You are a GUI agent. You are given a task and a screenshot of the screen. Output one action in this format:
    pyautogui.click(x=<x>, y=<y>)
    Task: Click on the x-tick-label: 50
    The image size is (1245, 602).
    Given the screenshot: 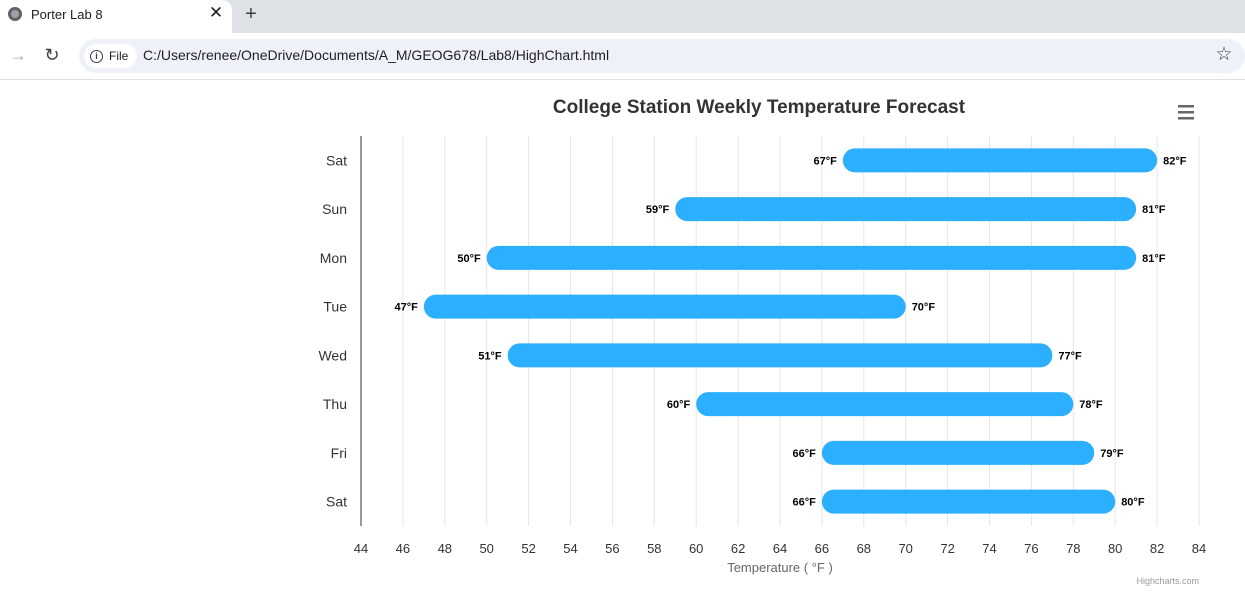 What is the action you would take?
    pyautogui.click(x=486, y=548)
    